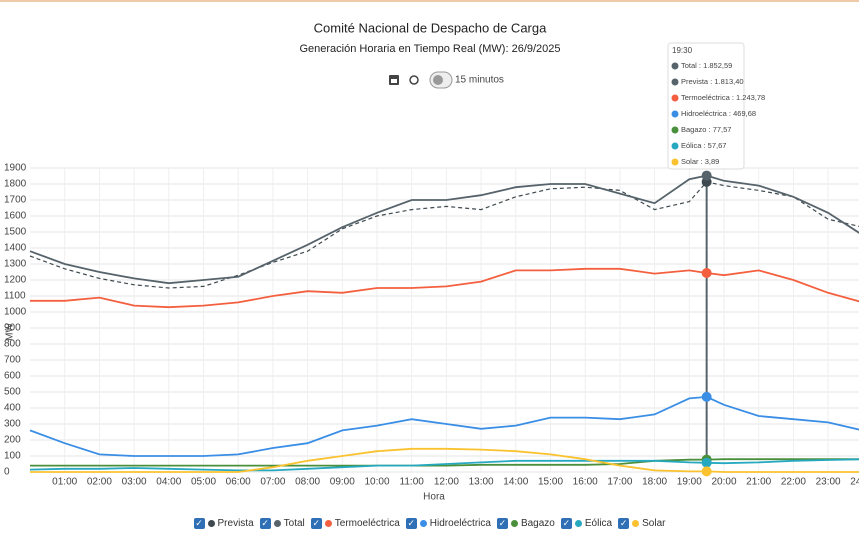  Describe the element at coordinates (12, 328) in the screenshot. I see `y-tick-label: 900` at that location.